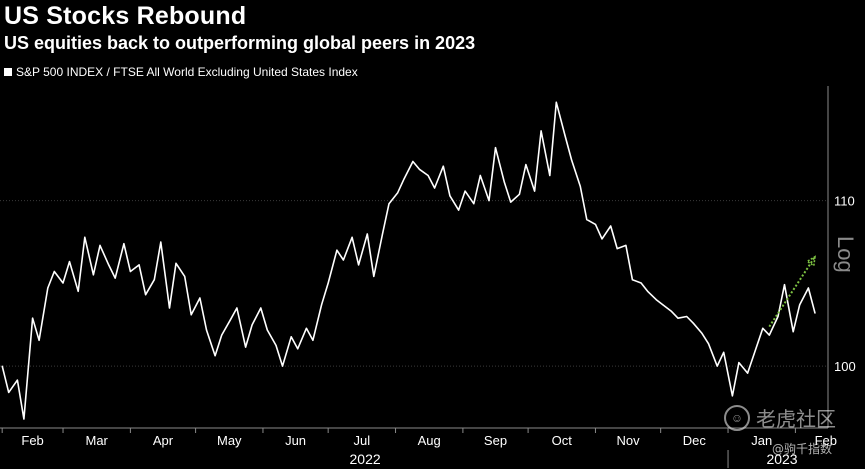 The height and width of the screenshot is (469, 865). I want to click on x-tick-label-sep: Sep, so click(495, 440).